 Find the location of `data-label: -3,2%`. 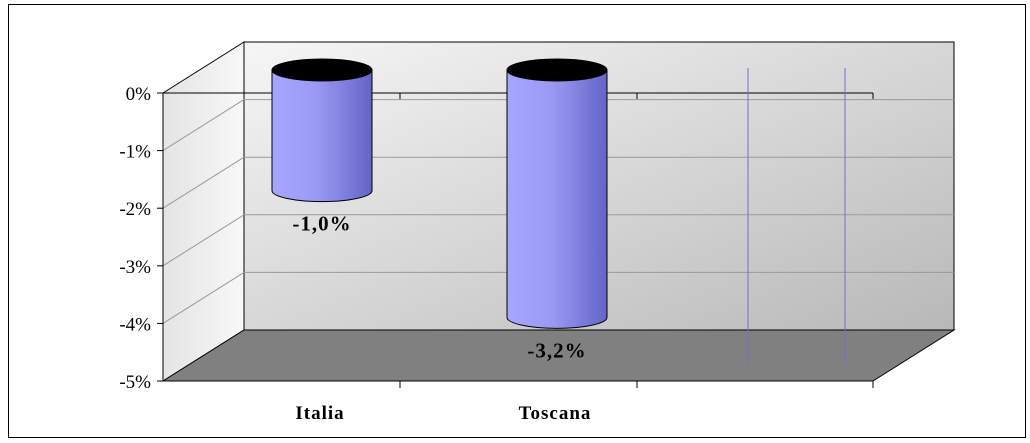

data-label: -3,2% is located at coordinates (556, 350).